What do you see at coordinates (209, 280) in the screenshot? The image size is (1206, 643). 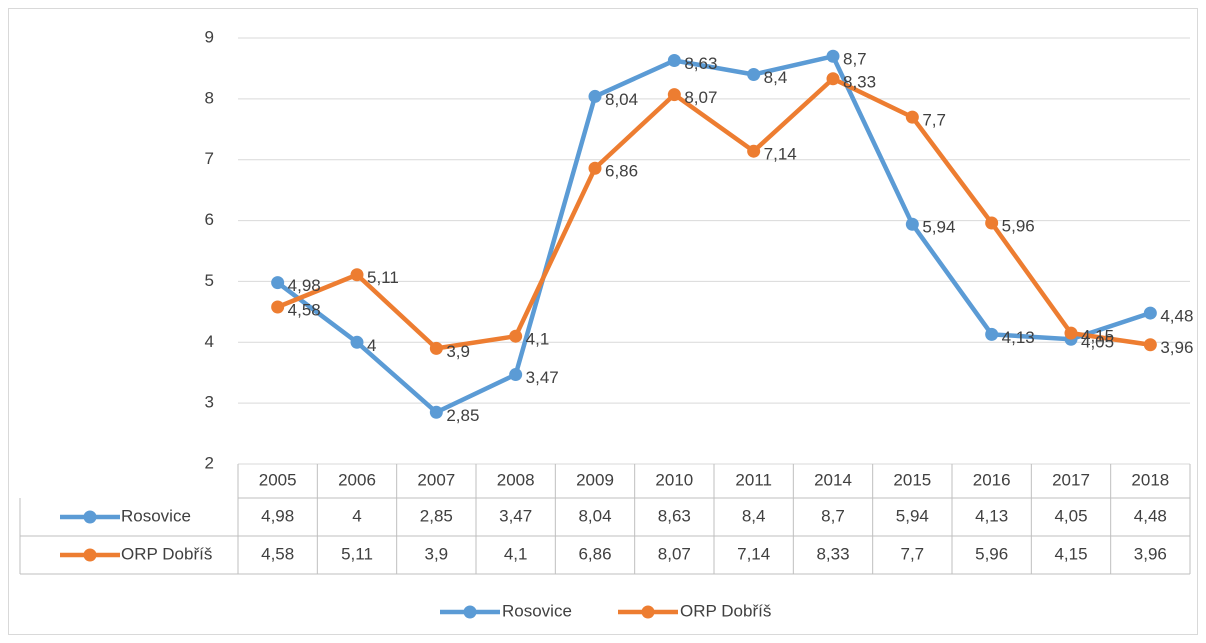 I see `y-tick-label: 5` at bounding box center [209, 280].